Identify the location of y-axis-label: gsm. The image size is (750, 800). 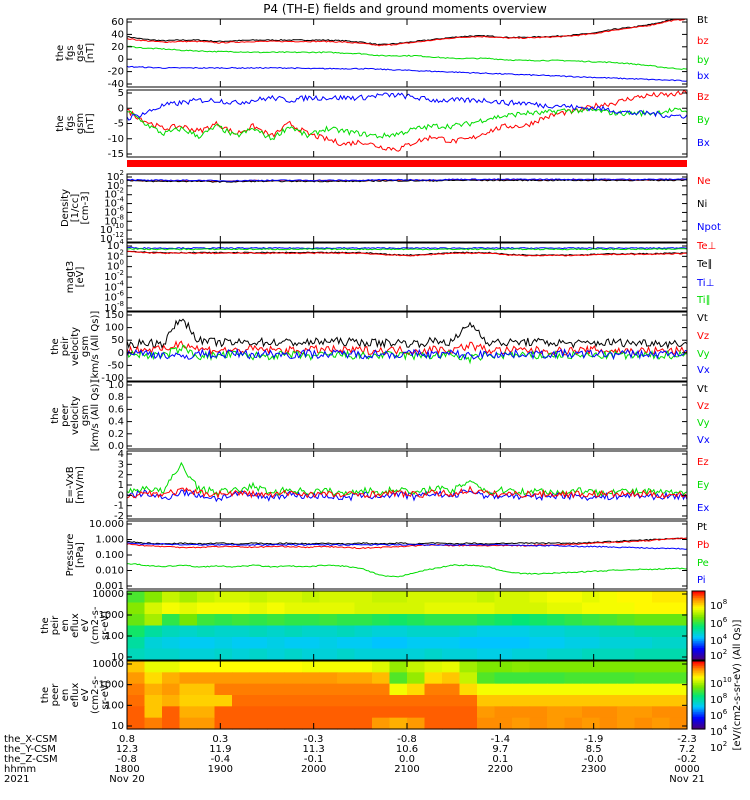
(80, 123).